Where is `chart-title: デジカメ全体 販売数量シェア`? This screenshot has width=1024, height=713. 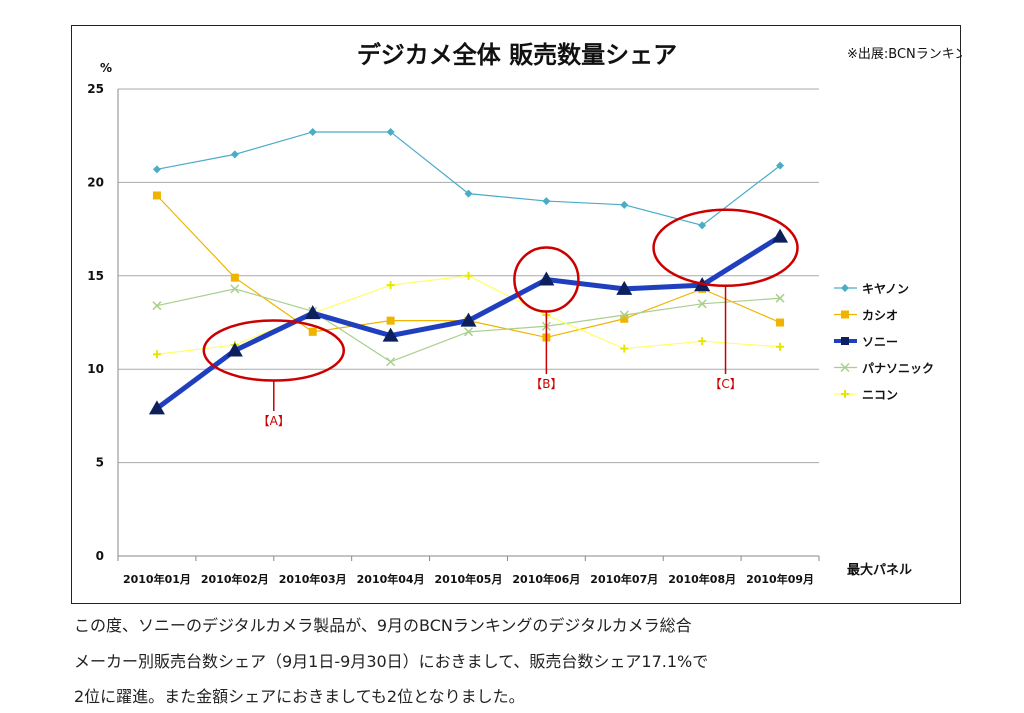
chart-title: デジカメ全体 販売数量シェア is located at coordinates (517, 55).